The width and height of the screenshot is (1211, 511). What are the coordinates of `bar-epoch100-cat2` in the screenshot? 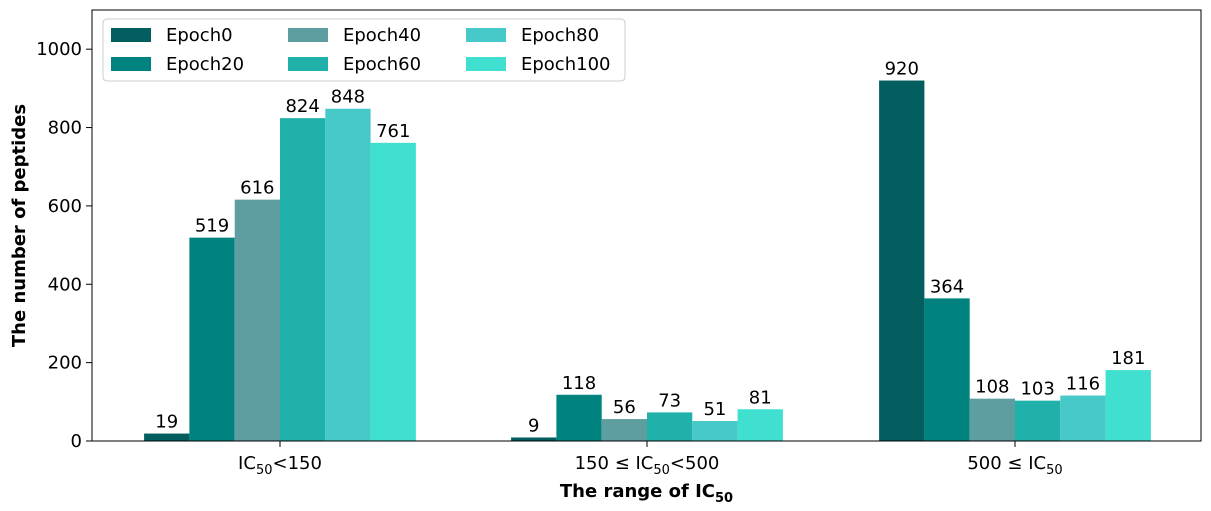 It's located at (1128, 405).